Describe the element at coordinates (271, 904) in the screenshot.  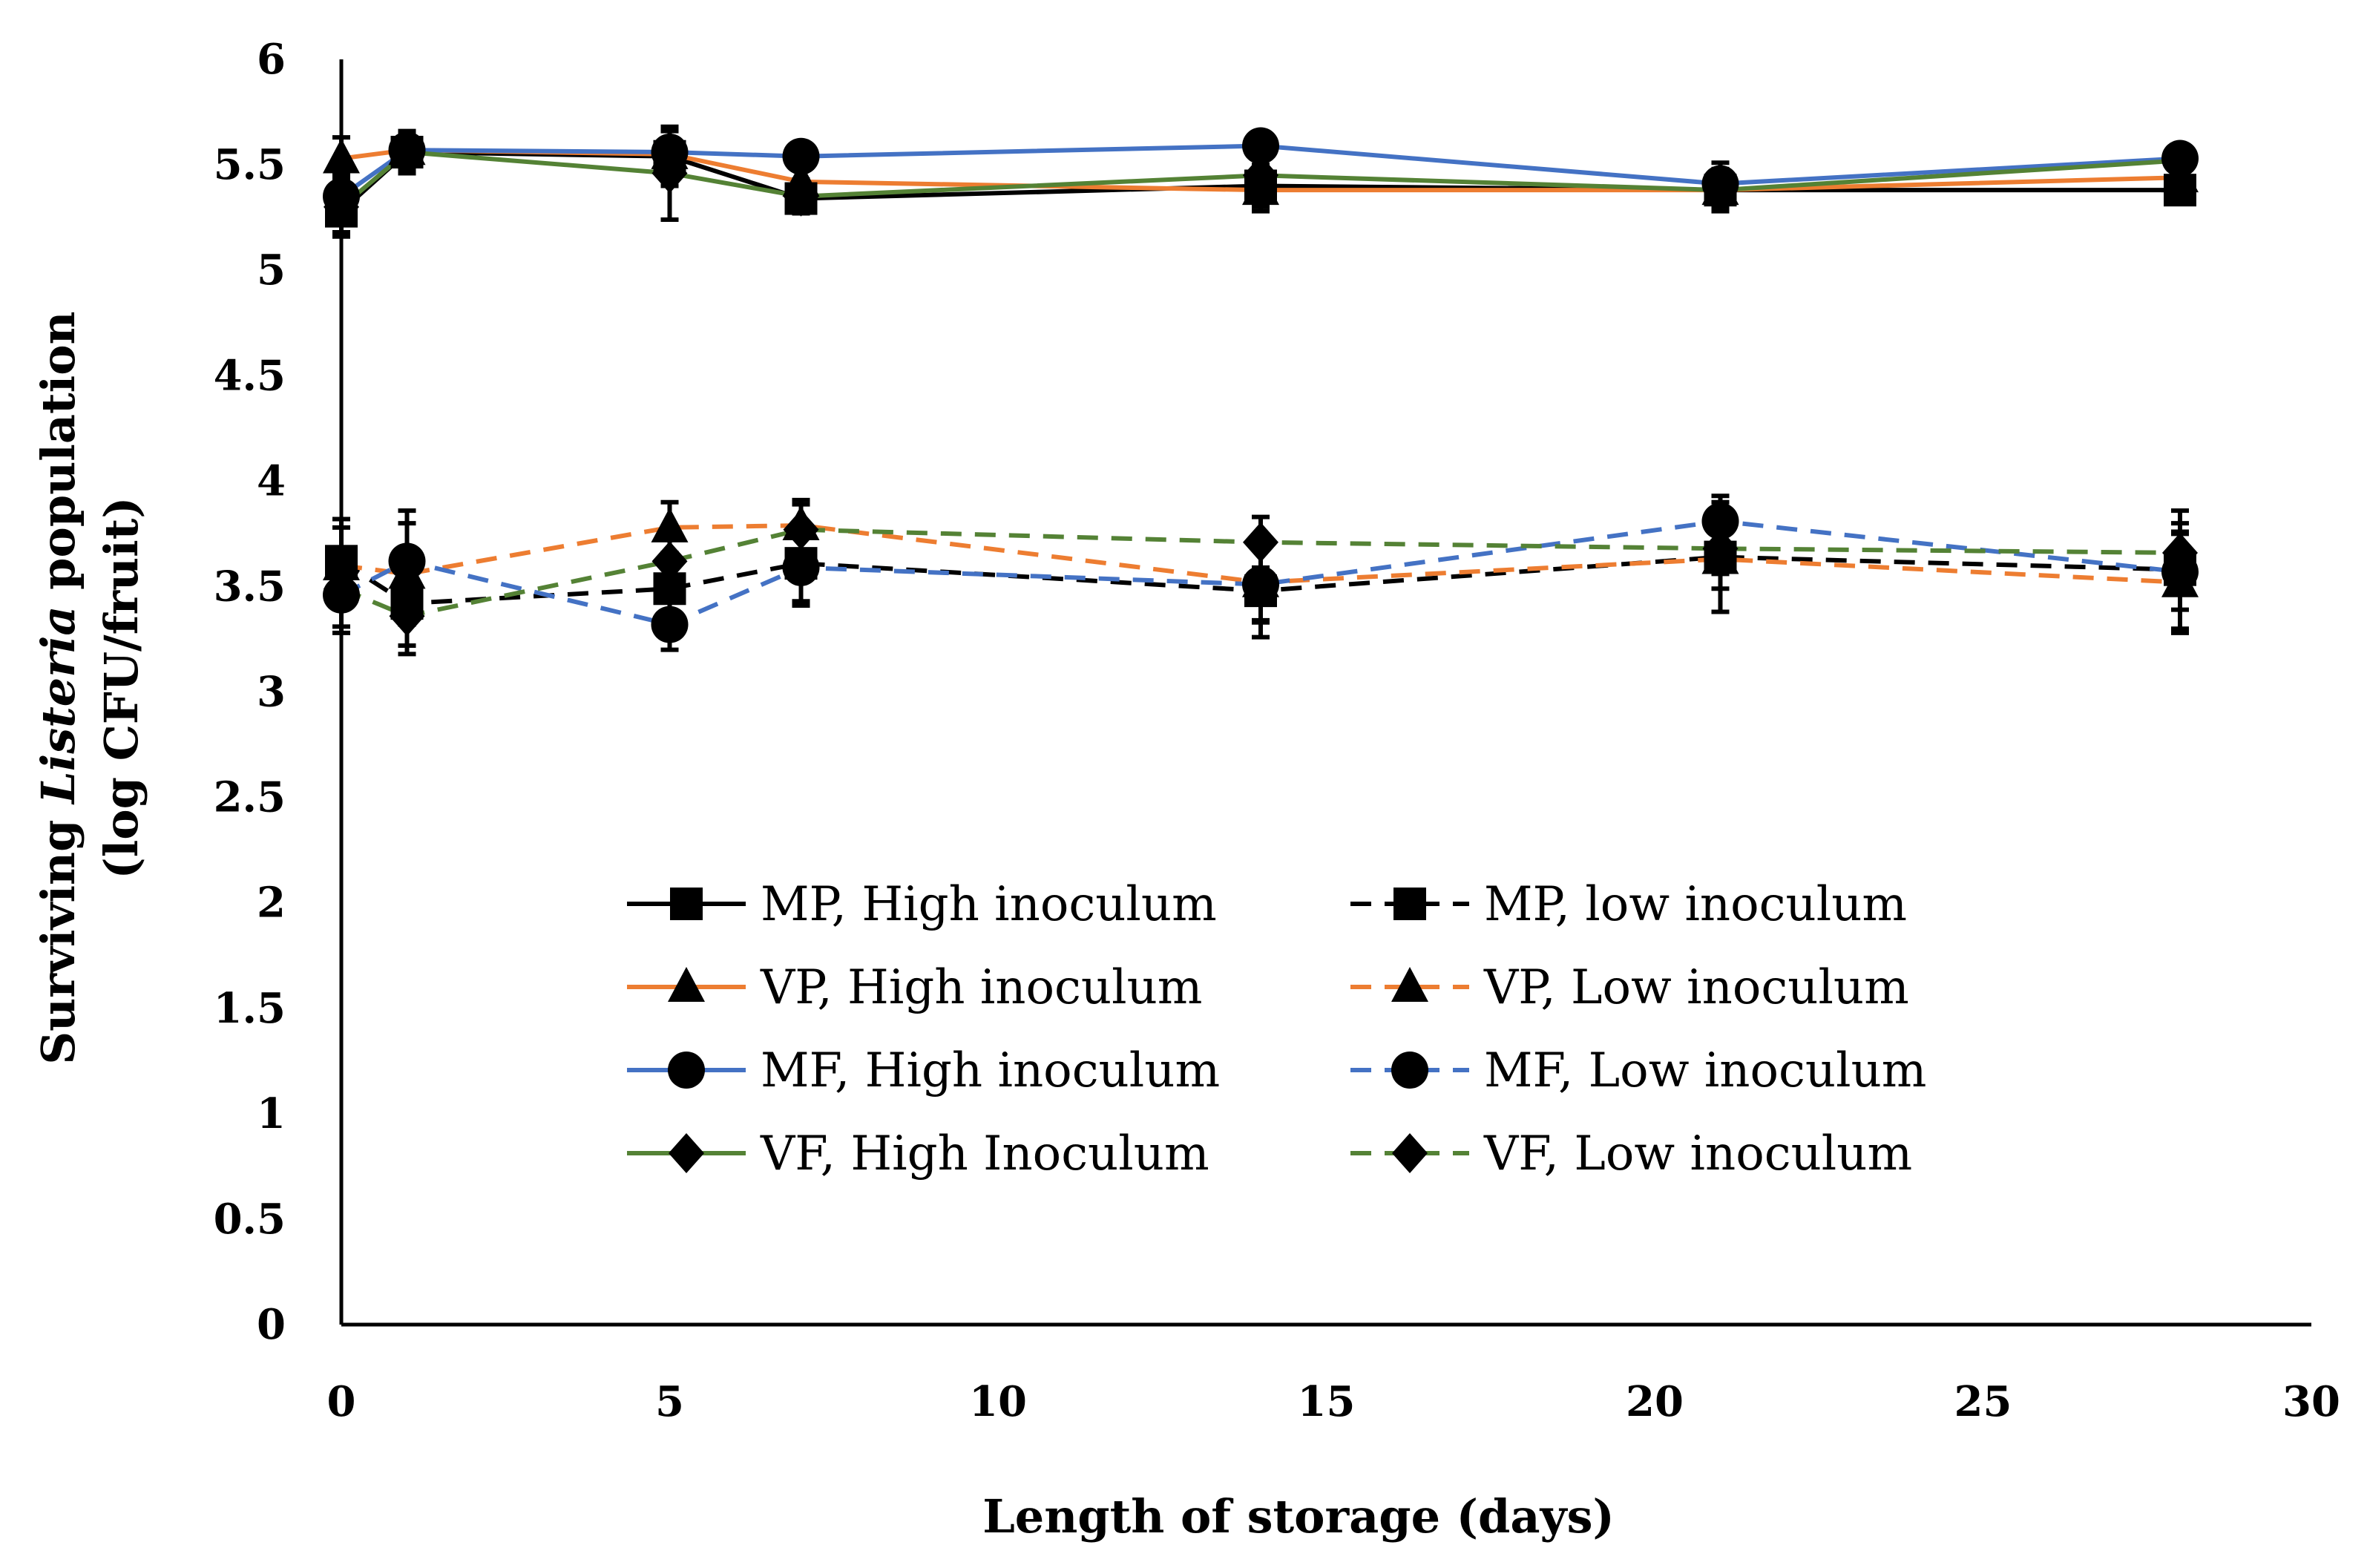
I see `y-tick-label: 2` at that location.